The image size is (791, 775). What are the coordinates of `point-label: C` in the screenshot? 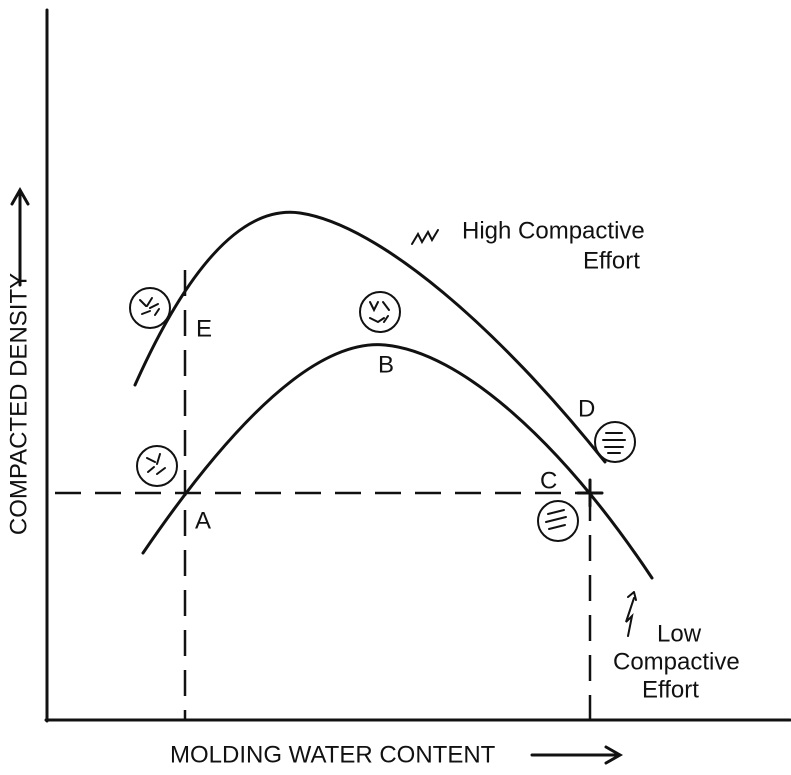 It's located at (548, 480).